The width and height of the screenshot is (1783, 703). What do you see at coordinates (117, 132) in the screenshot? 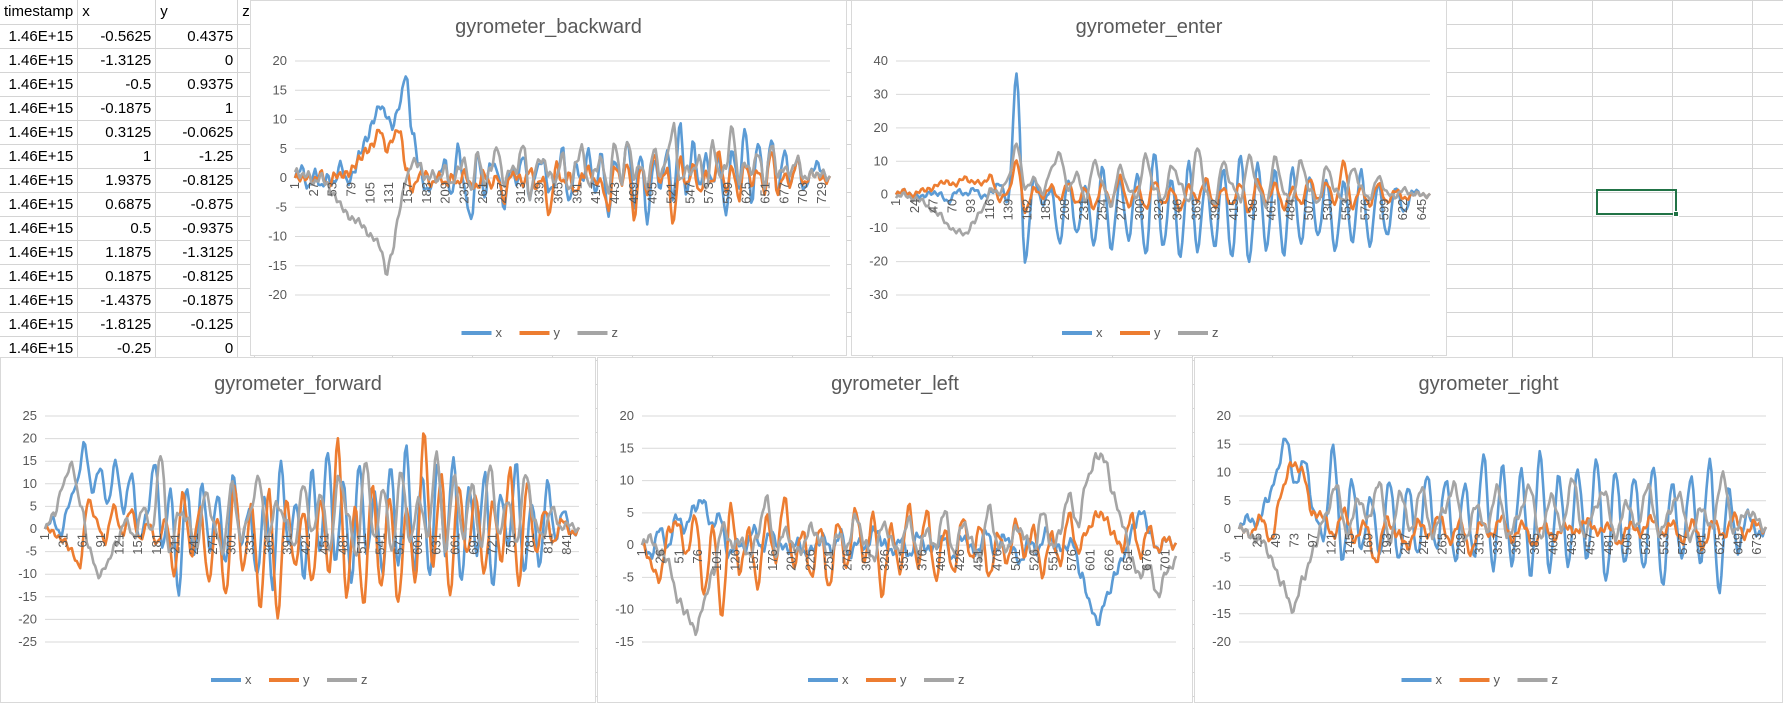
I see `table-cell: 0.3125` at bounding box center [117, 132].